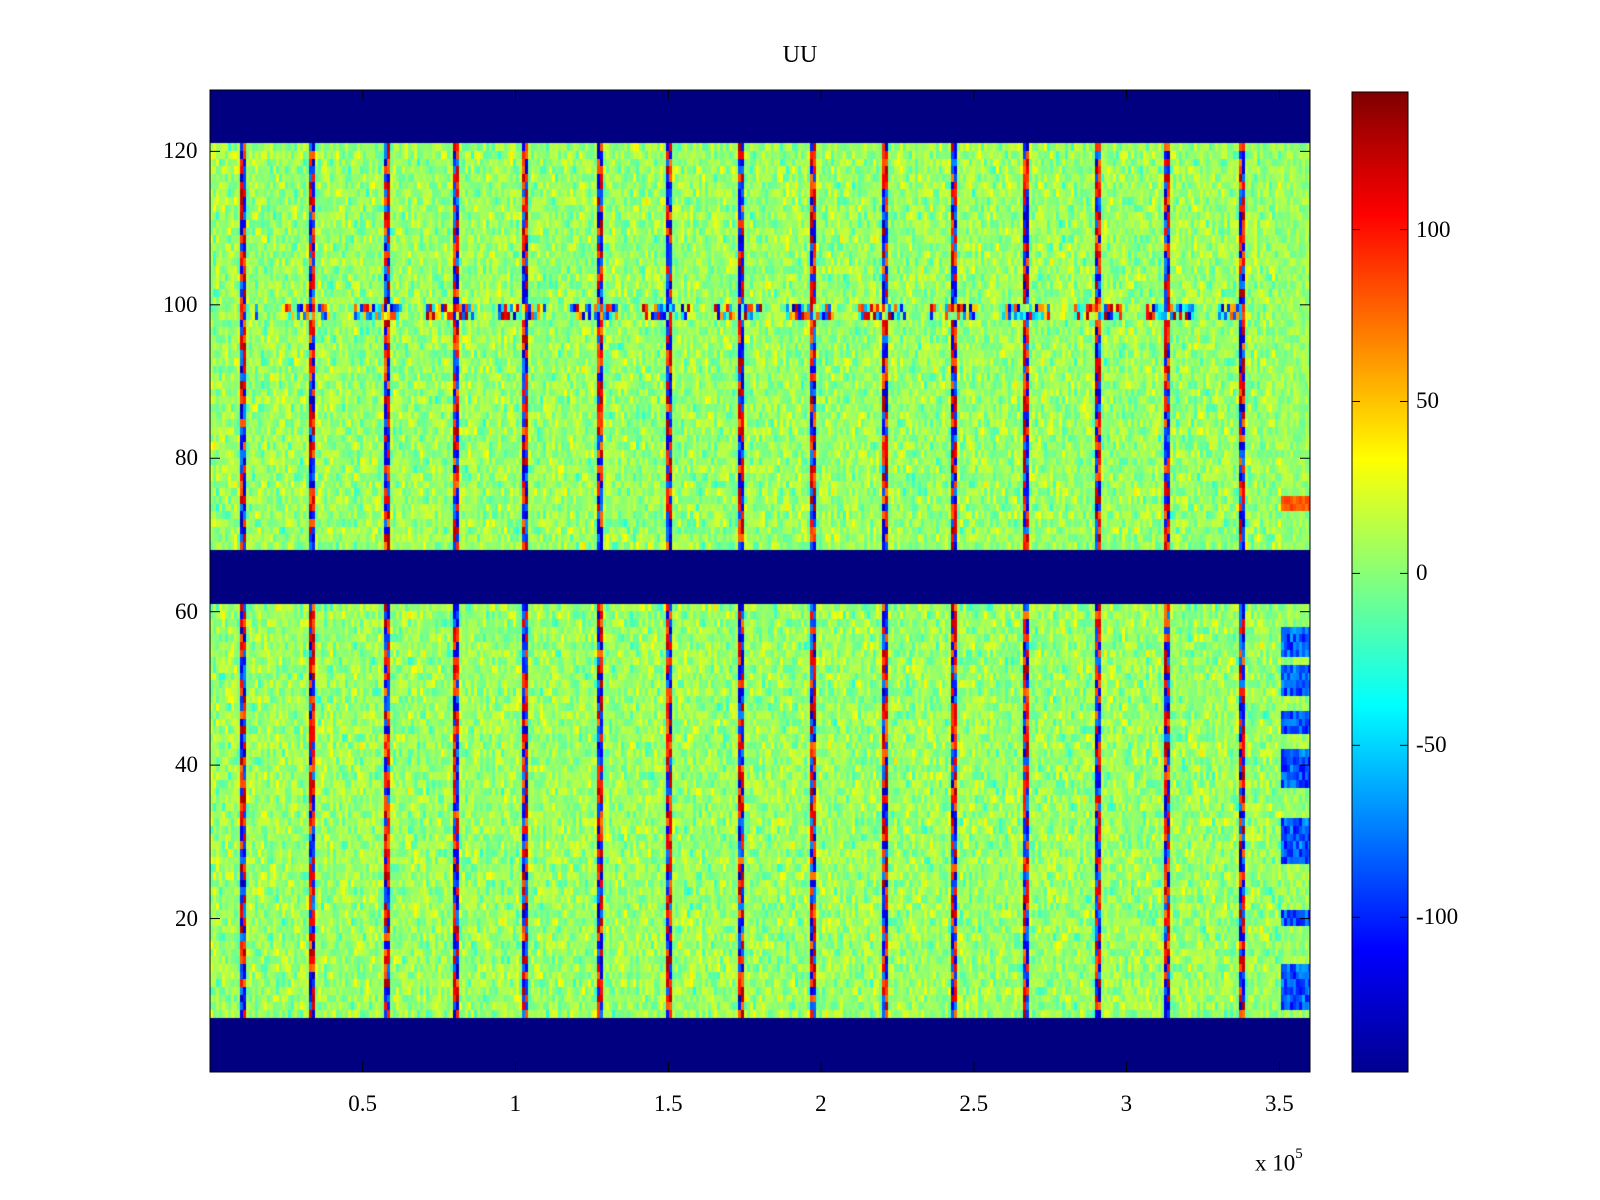 Image resolution: width=1600 pixels, height=1200 pixels. Describe the element at coordinates (800, 55) in the screenshot. I see `chart-title: UU` at that location.